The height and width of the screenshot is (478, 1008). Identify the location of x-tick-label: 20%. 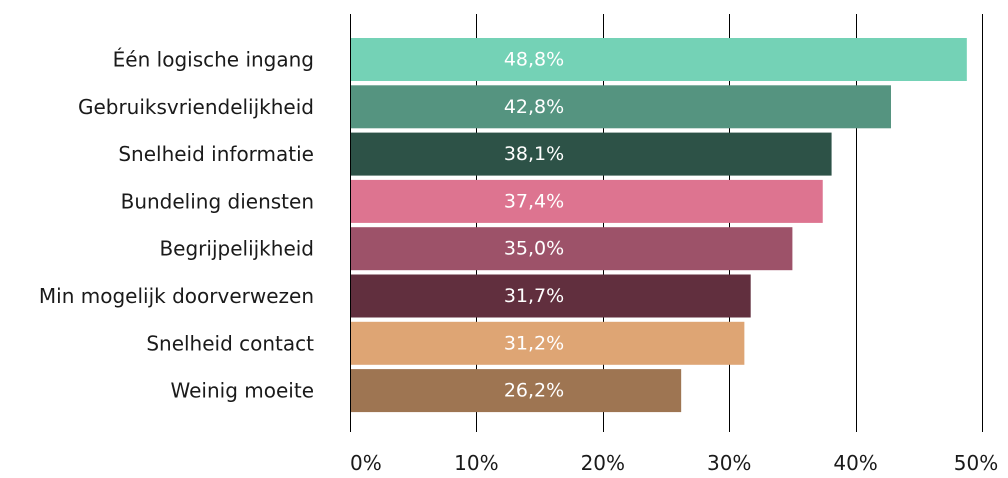
(603, 463).